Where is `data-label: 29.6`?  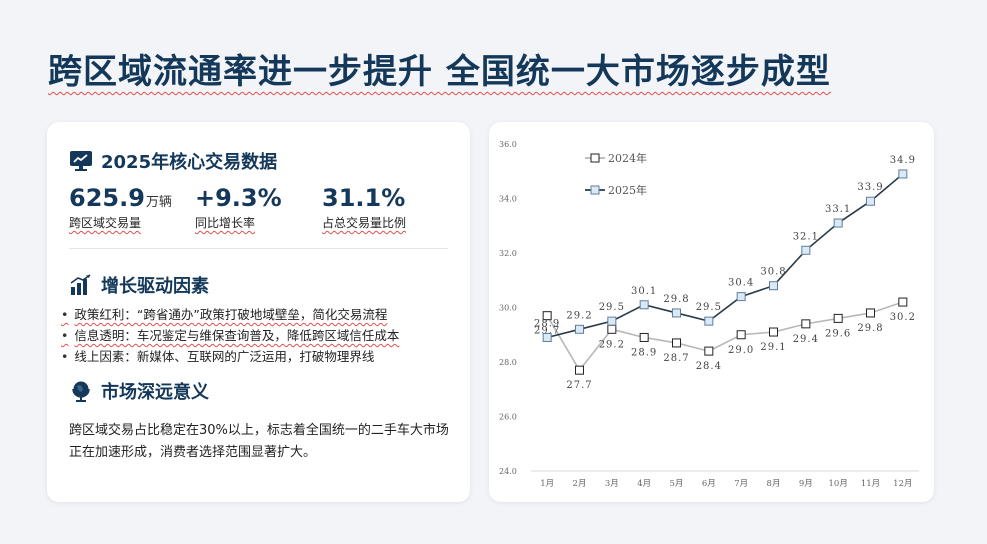 data-label: 29.6 is located at coordinates (838, 333).